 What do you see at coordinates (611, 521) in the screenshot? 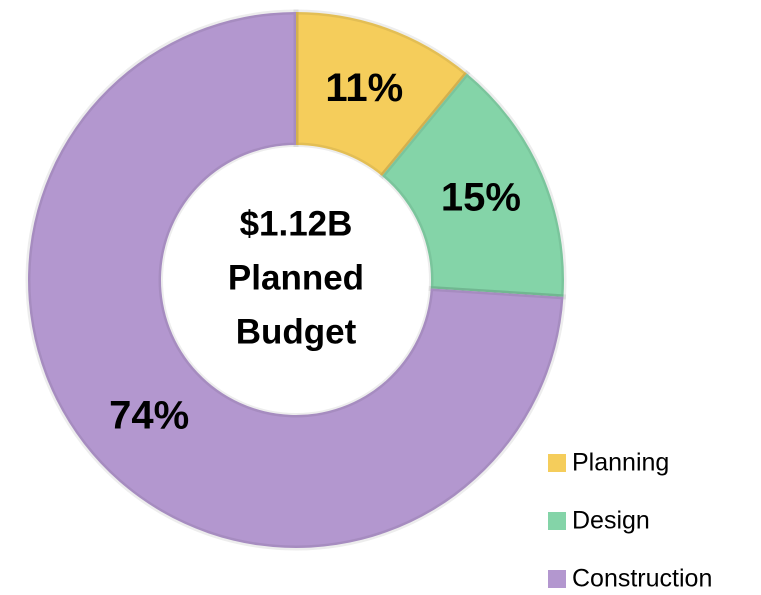
I see `legend-label: Design` at bounding box center [611, 521].